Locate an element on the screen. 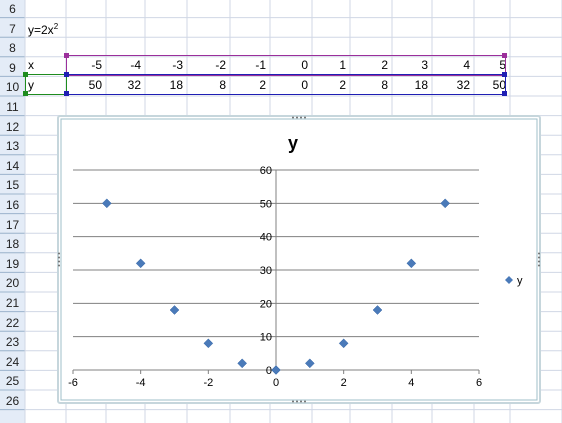 The height and width of the screenshot is (423, 562). y-label-cell: y is located at coordinates (31, 85).